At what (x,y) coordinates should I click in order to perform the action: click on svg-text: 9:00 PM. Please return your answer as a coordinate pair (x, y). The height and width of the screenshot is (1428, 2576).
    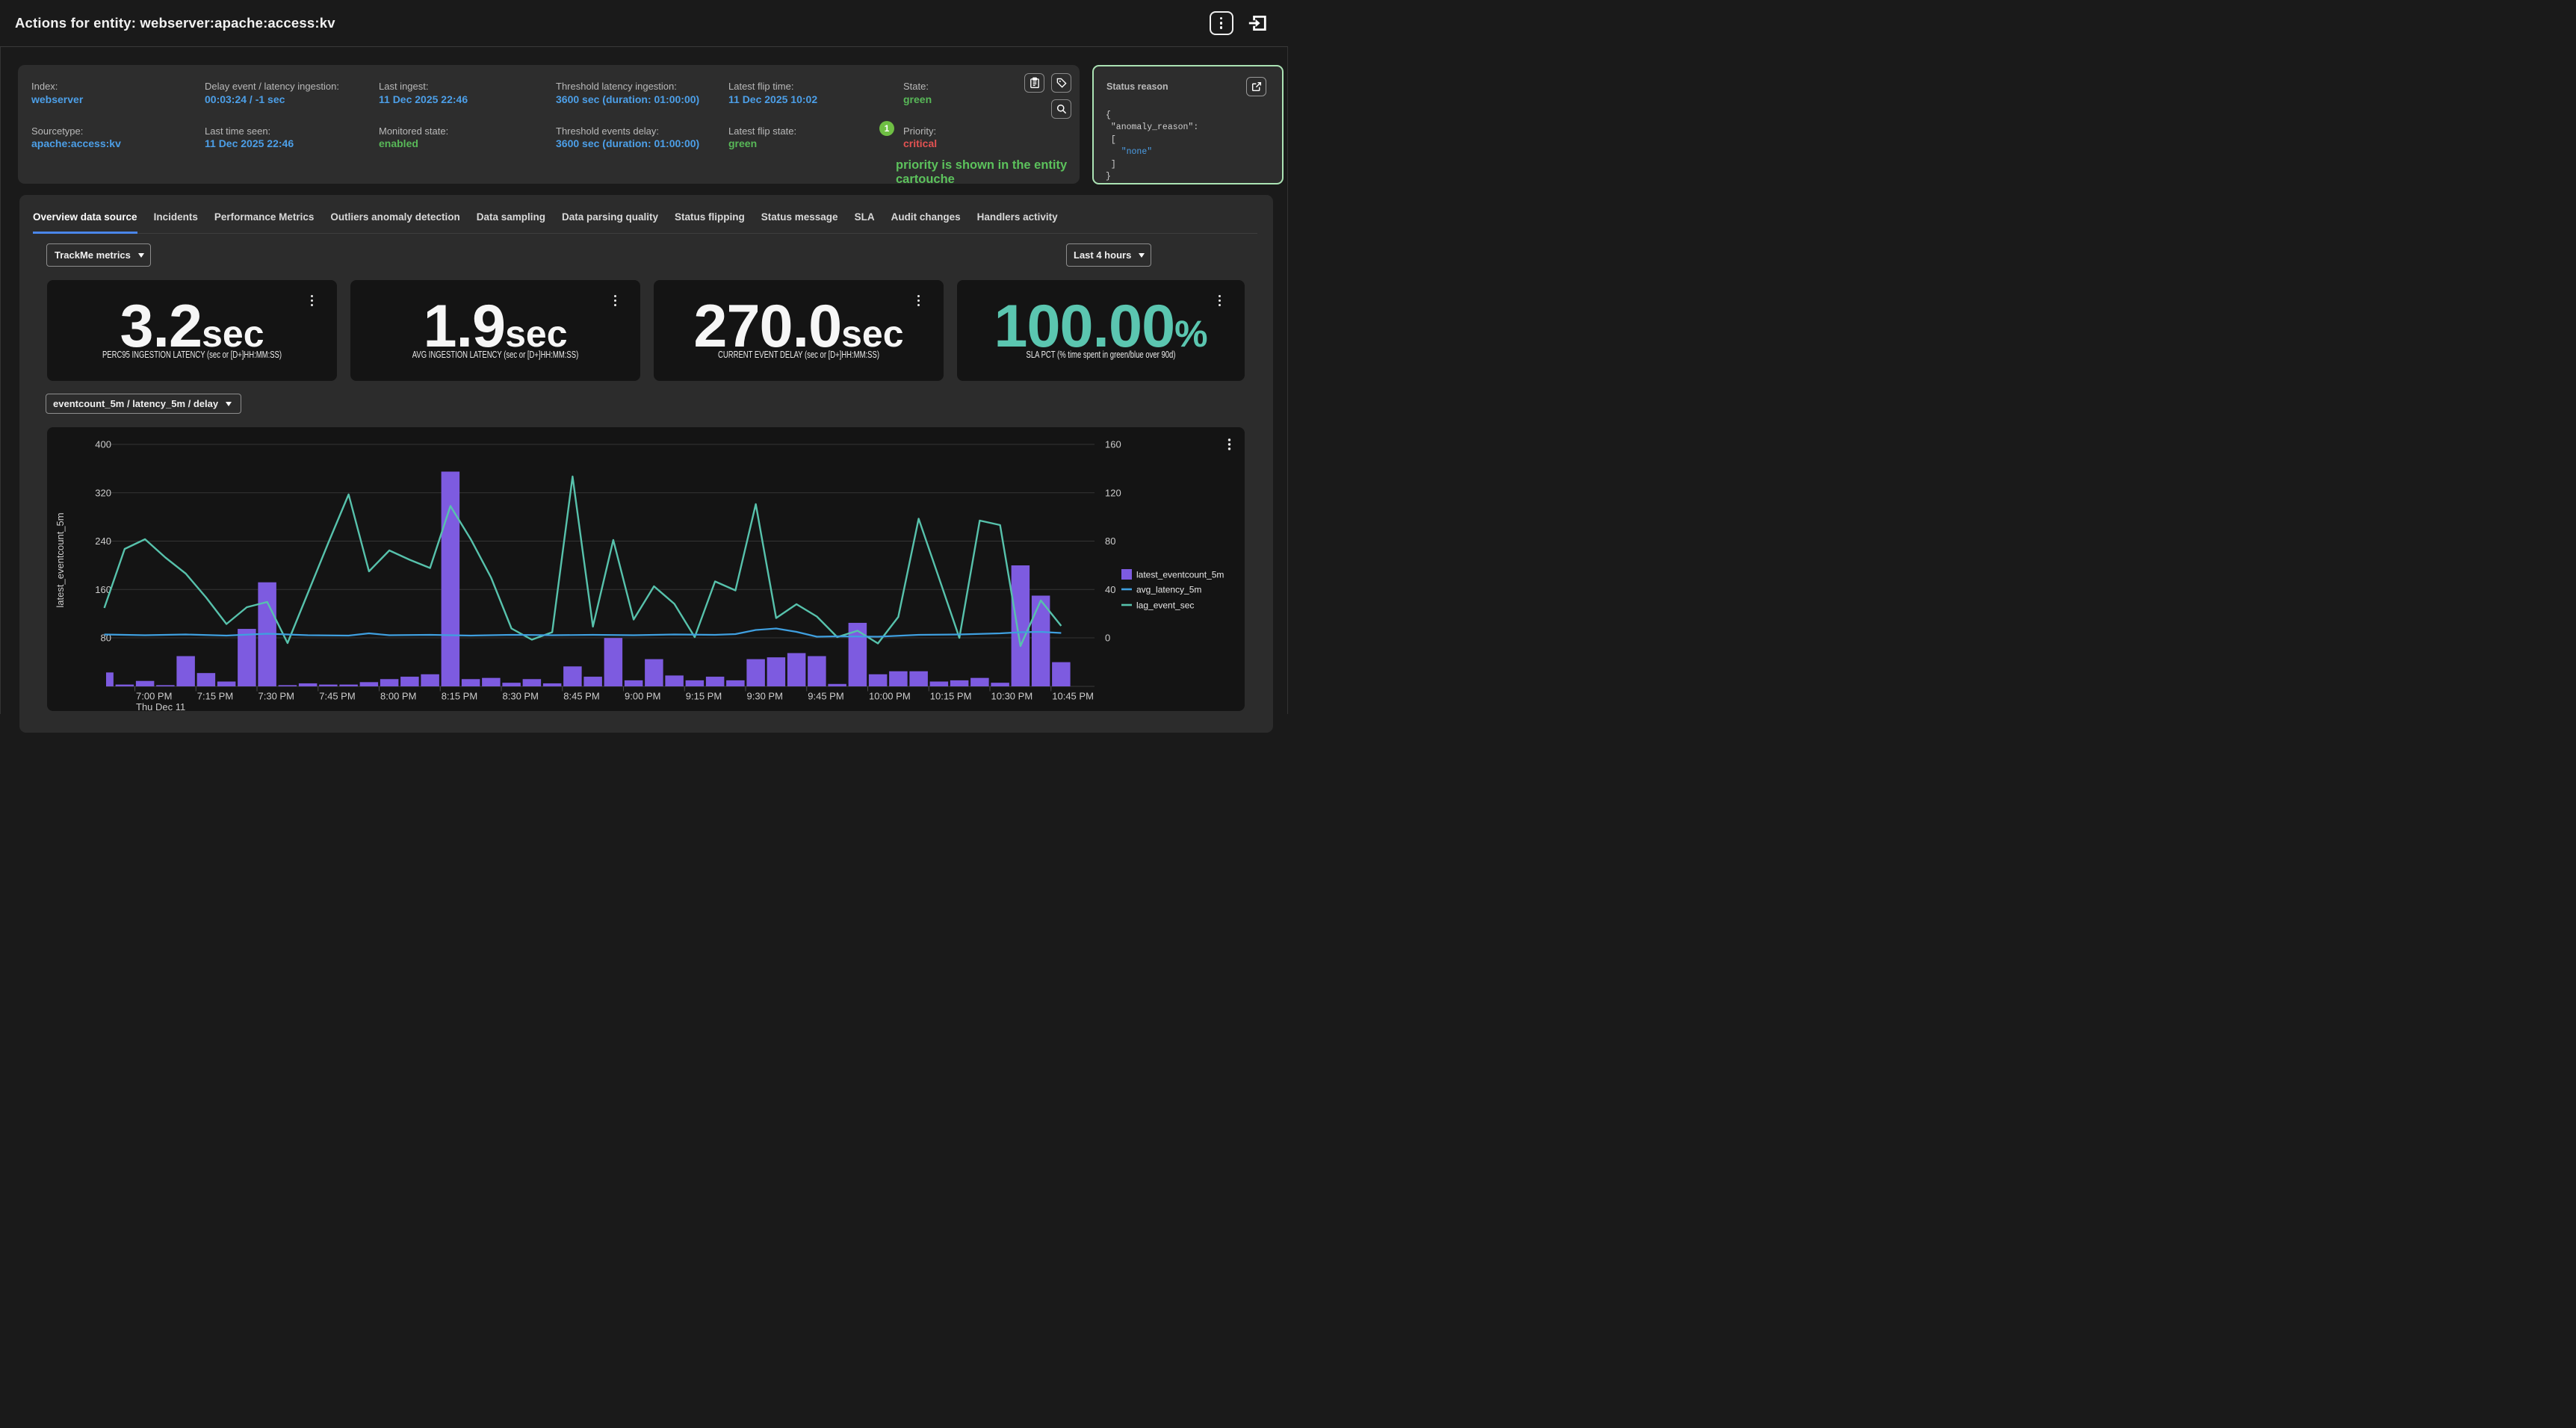
    Looking at the image, I should click on (642, 696).